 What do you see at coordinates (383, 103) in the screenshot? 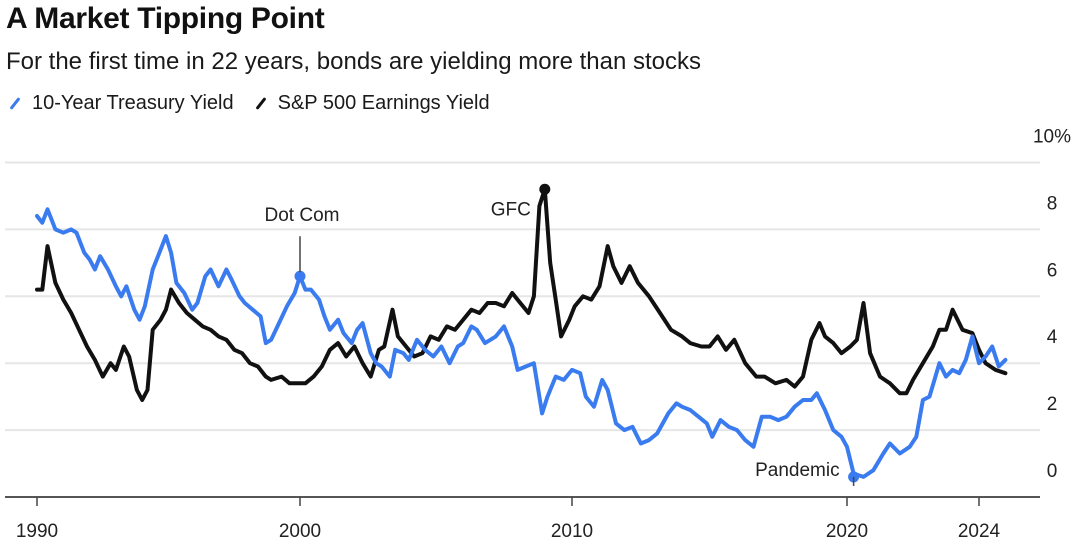
I see `legend-label-sp500: S&P 500 Earnings Yield` at bounding box center [383, 103].